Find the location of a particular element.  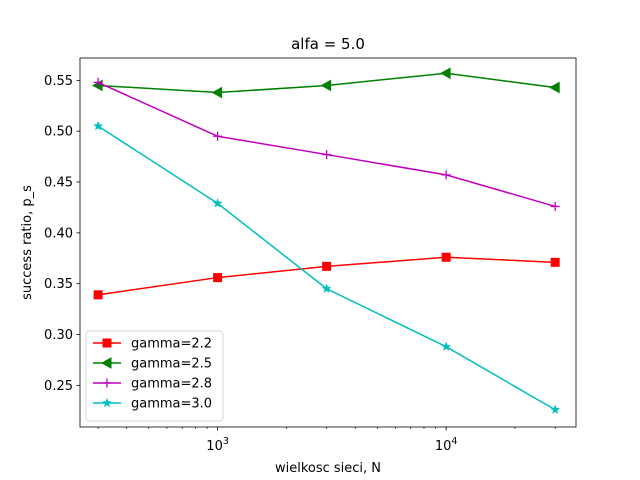

legend-entry: gamma=2.5 is located at coordinates (152, 364).